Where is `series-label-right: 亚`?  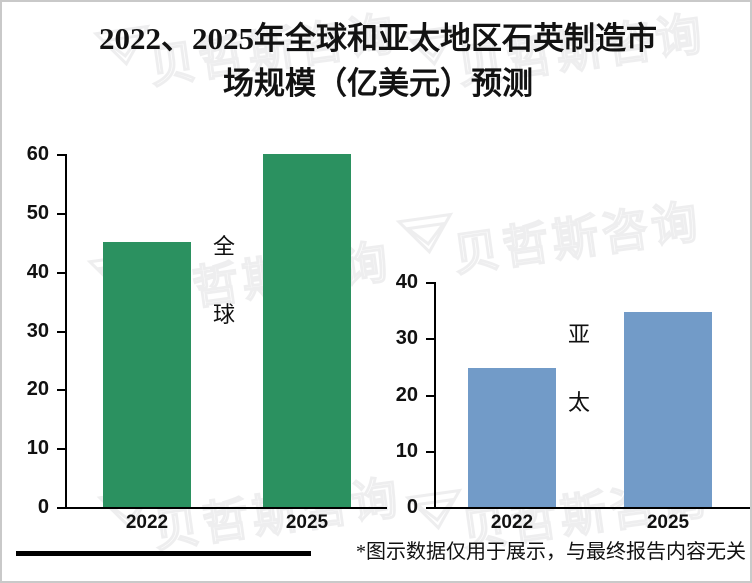
series-label-right: 亚 is located at coordinates (578, 334).